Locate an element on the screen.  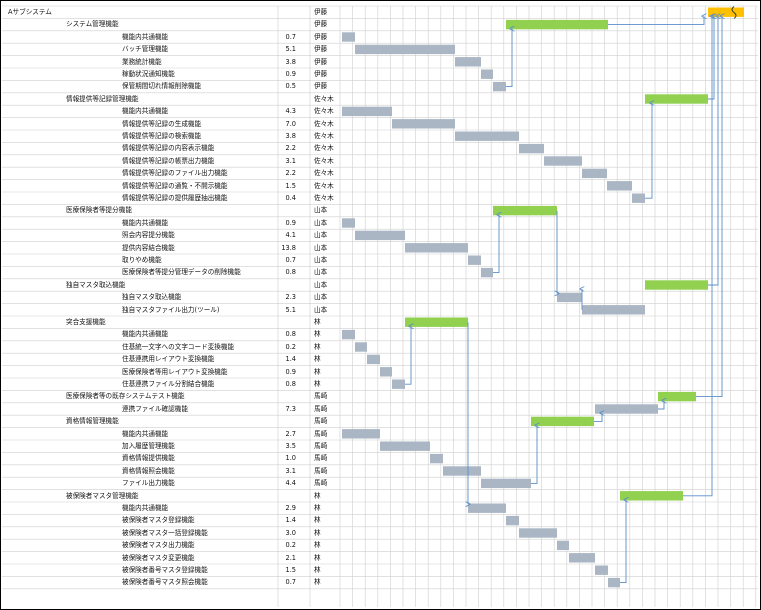
task-owner: 山本 is located at coordinates (321, 260).